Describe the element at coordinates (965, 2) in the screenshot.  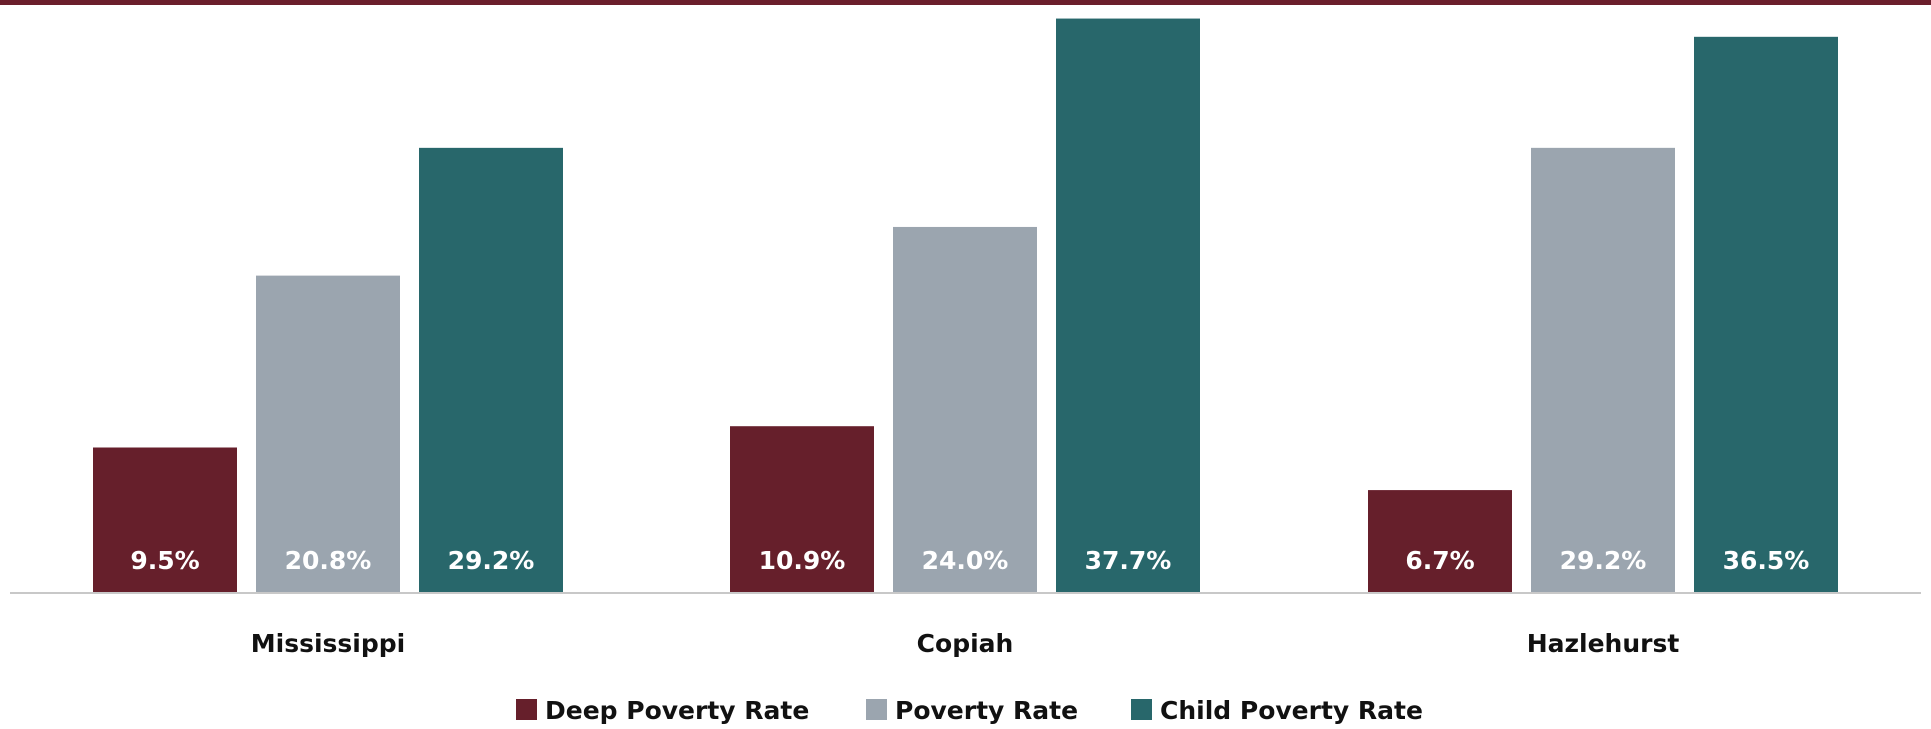
I see `top-rule` at that location.